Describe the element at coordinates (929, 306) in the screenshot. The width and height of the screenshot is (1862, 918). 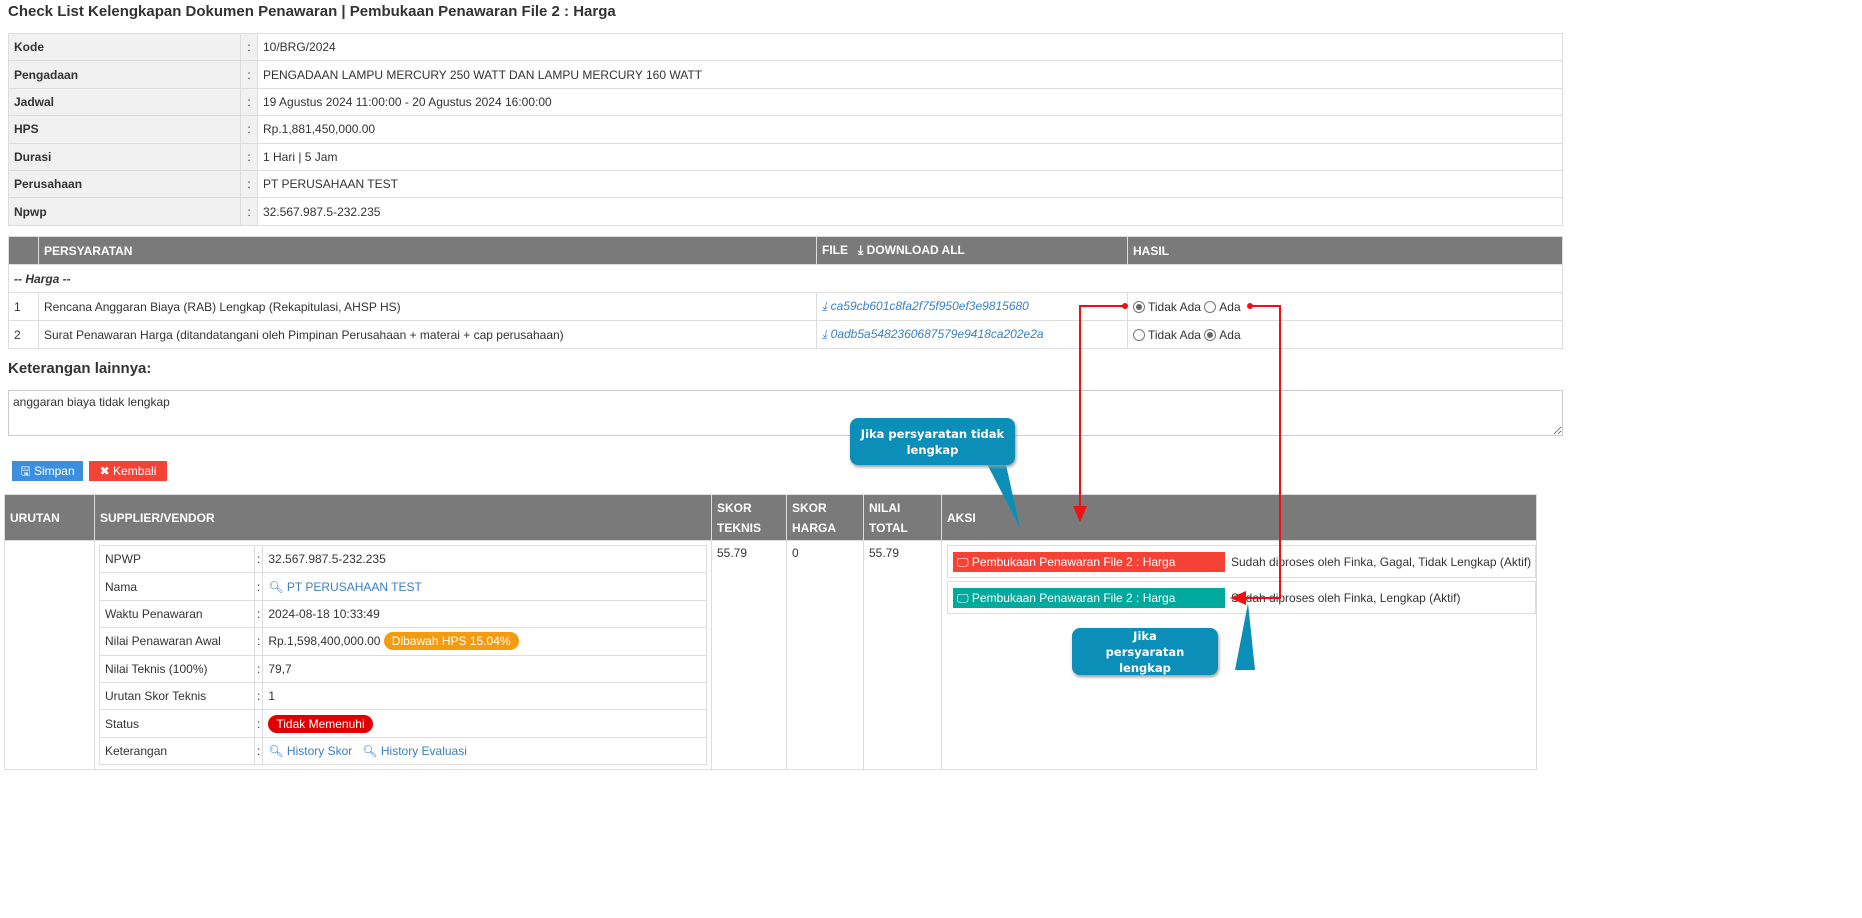
I see `file-name: ca59cb601c8fa2f75f950ef3e9815680` at that location.